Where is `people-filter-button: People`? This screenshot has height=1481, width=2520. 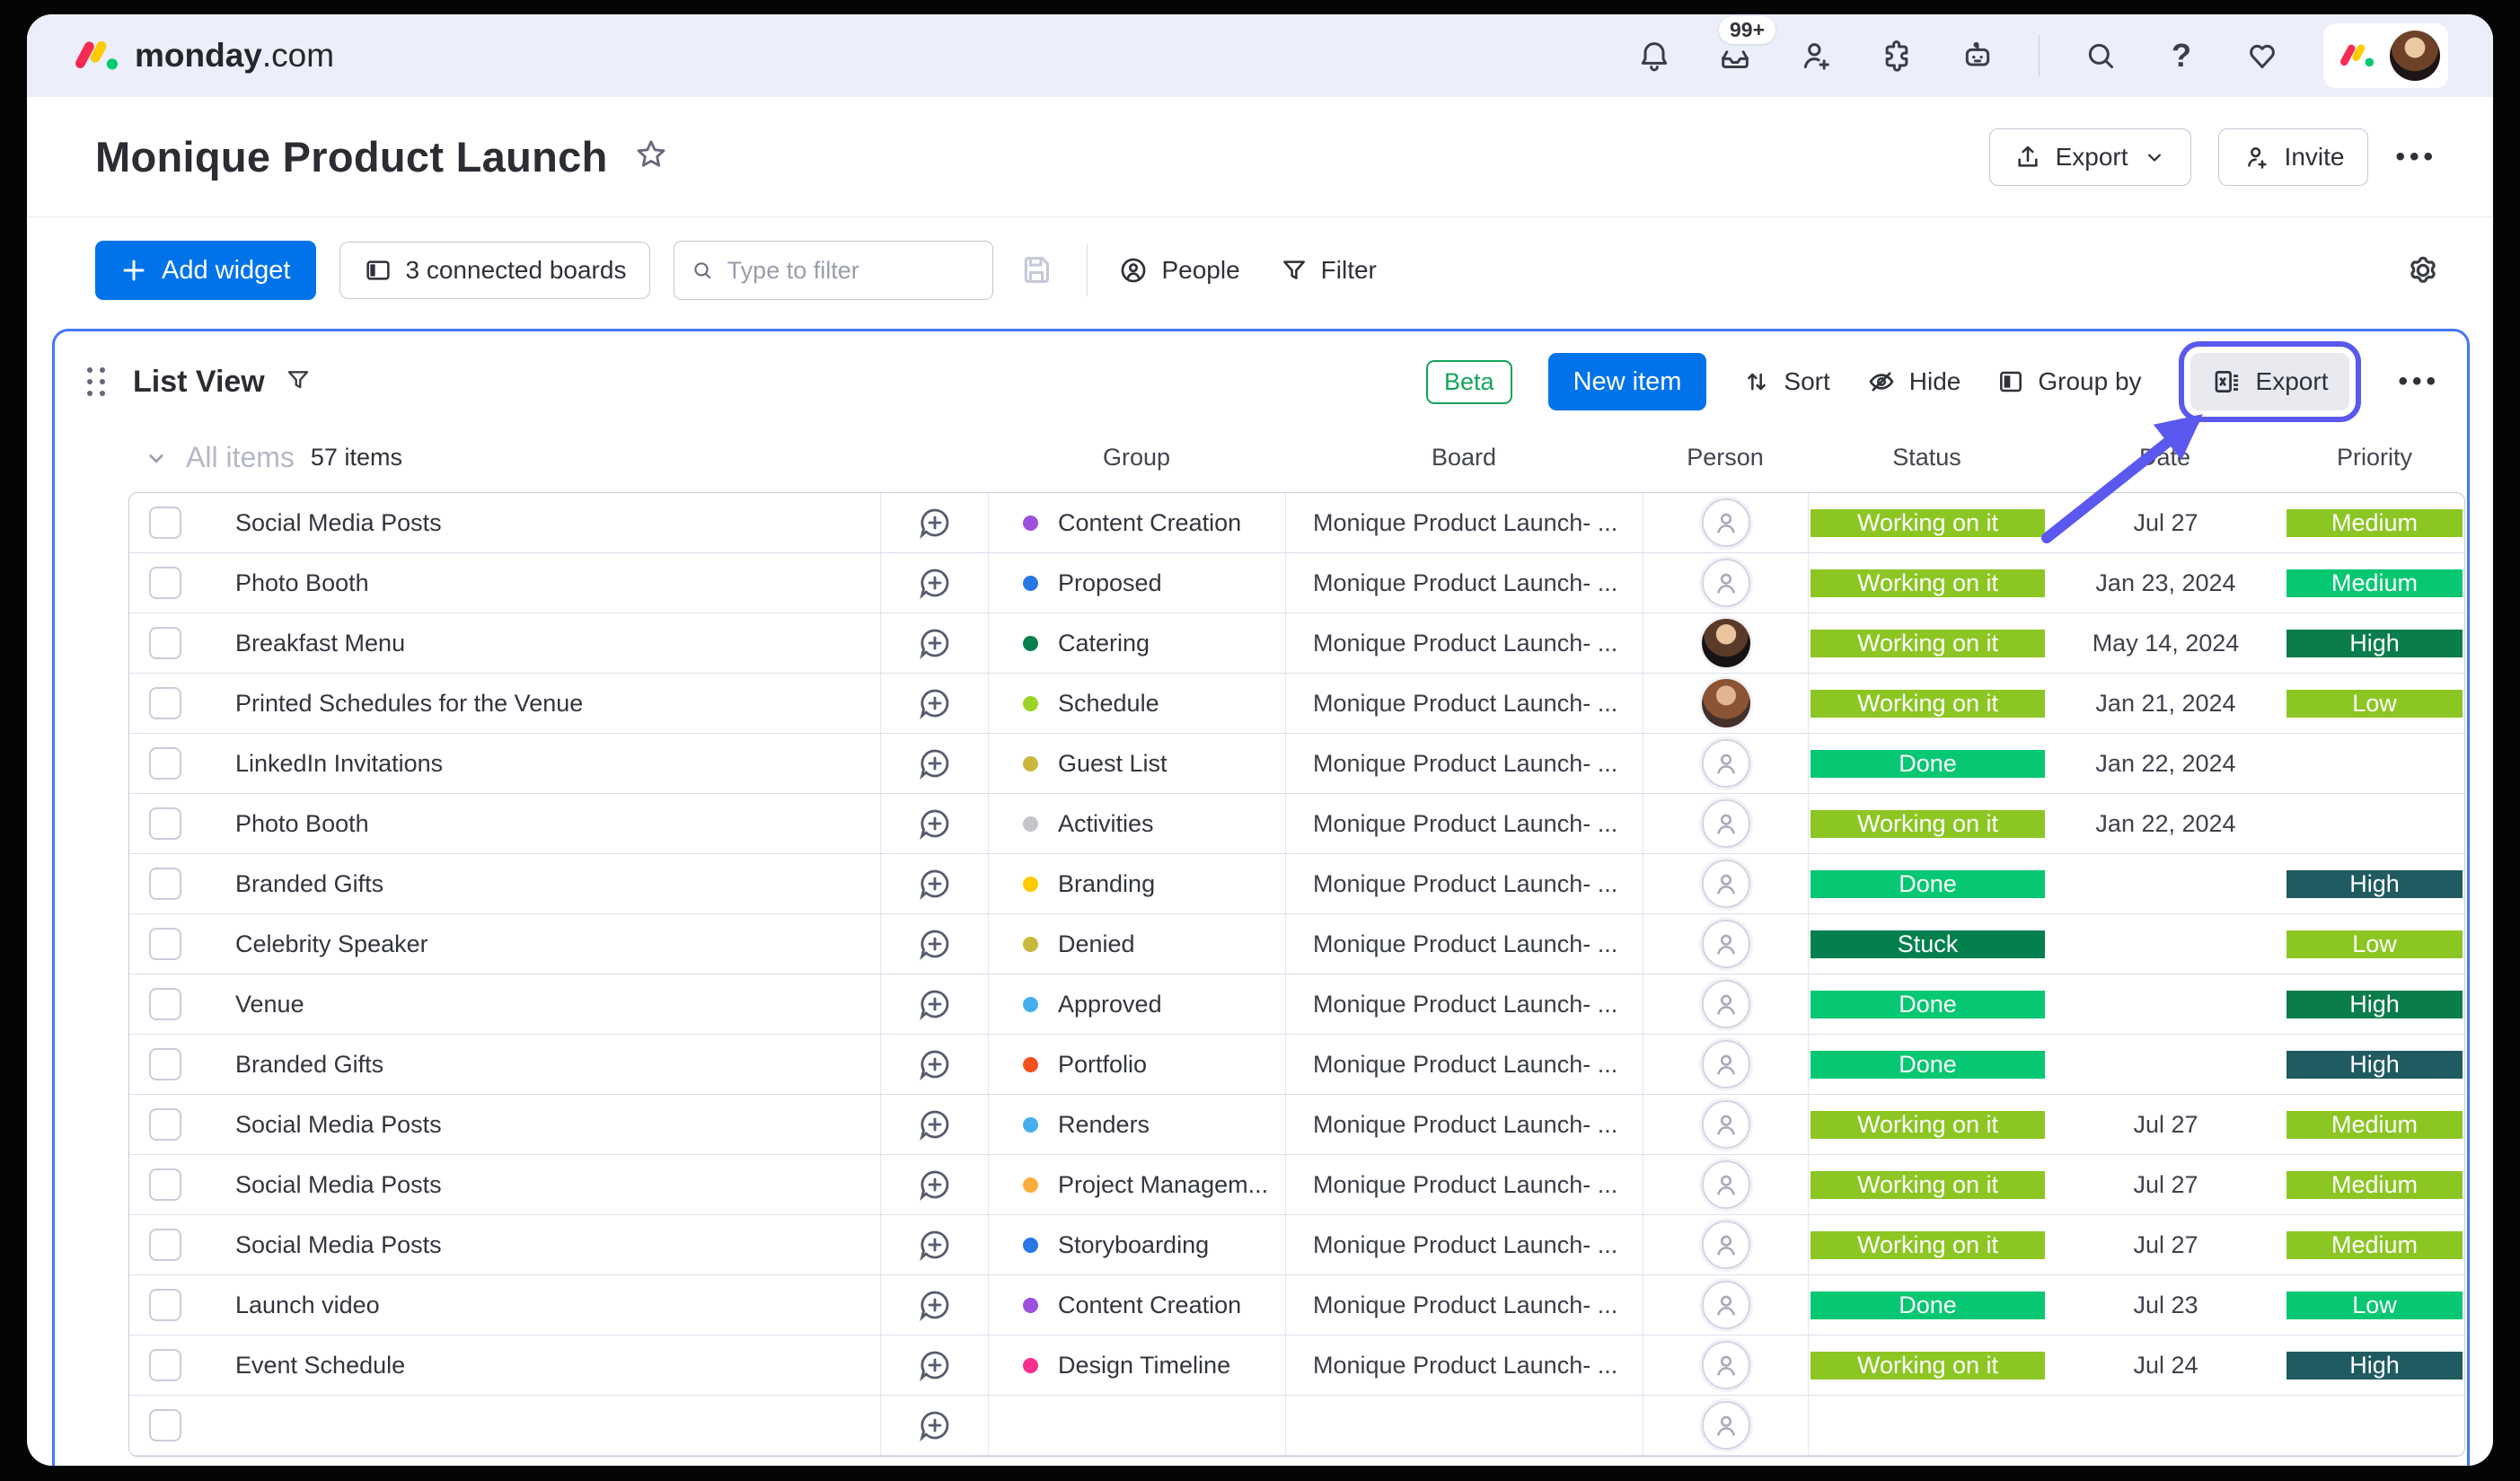
people-filter-button: People is located at coordinates (1179, 271).